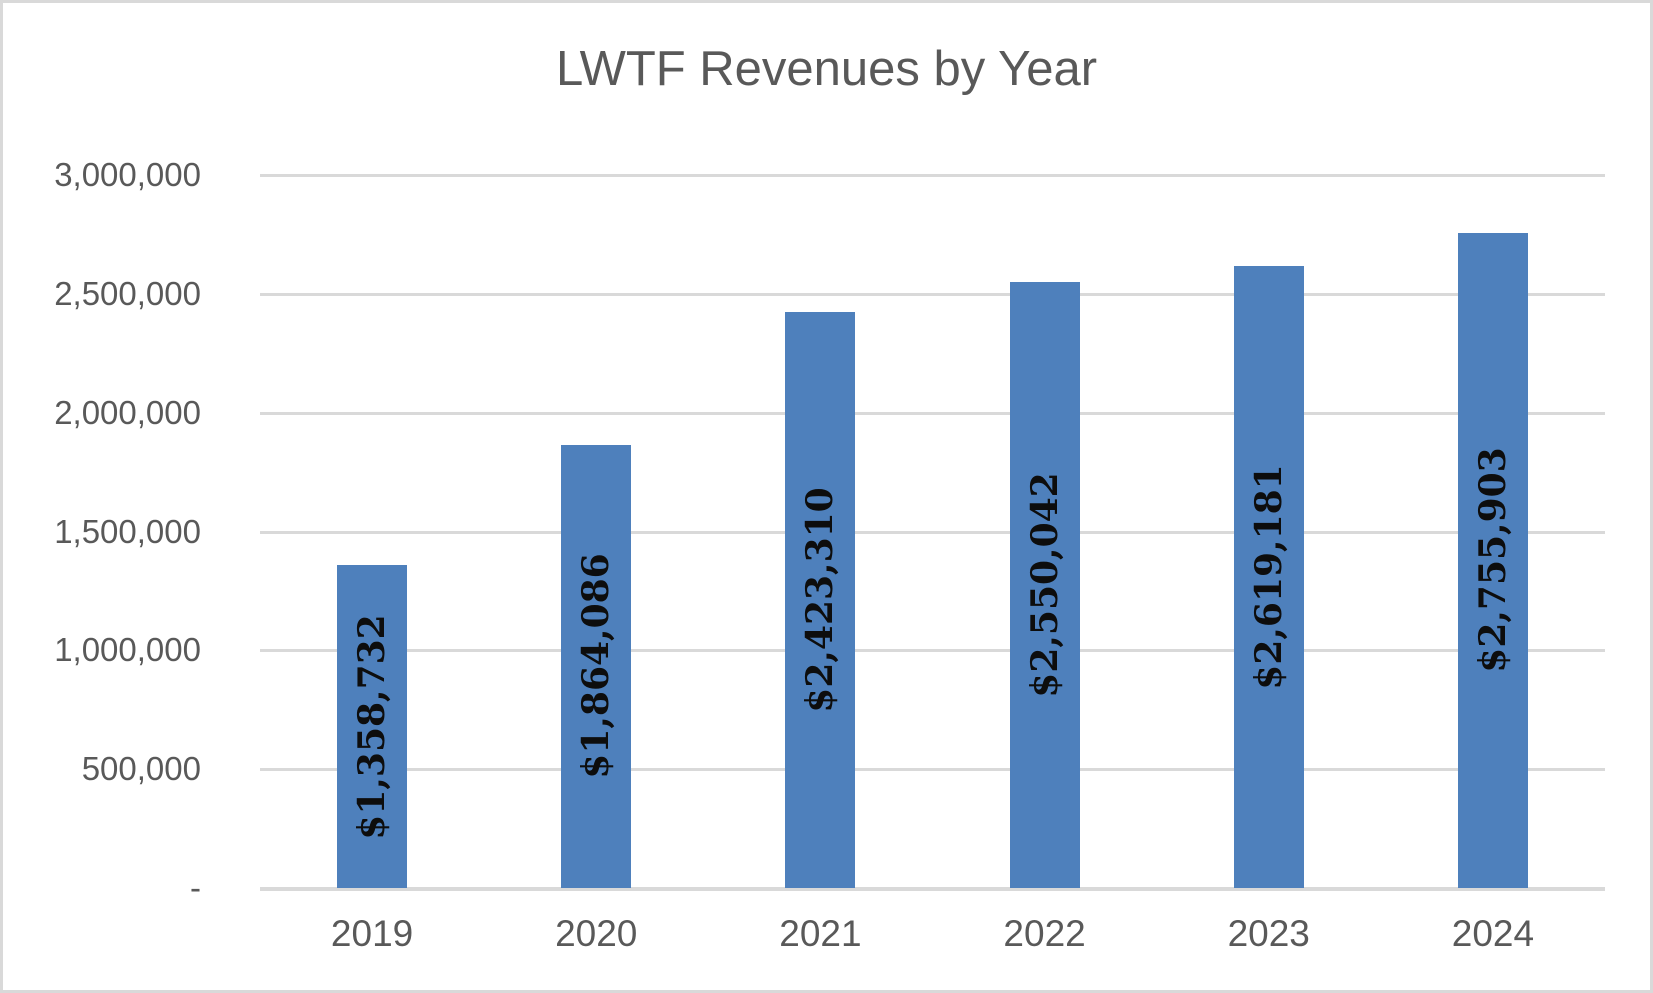 Image resolution: width=1653 pixels, height=993 pixels. I want to click on bar-value-label-2022: $2,550,042, so click(1044, 585).